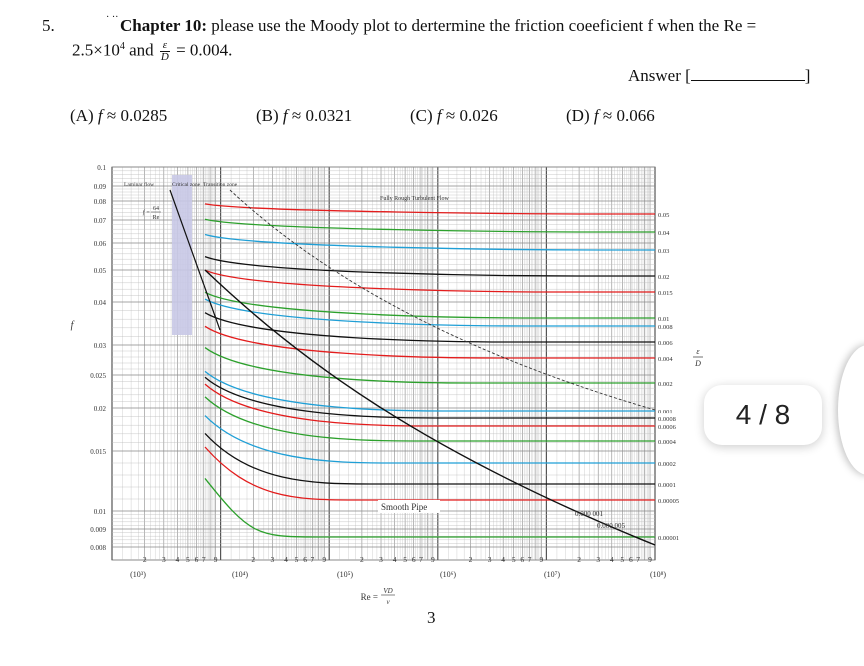  Describe the element at coordinates (98, 548) in the screenshot. I see `y-tick-label: 0.008` at that location.